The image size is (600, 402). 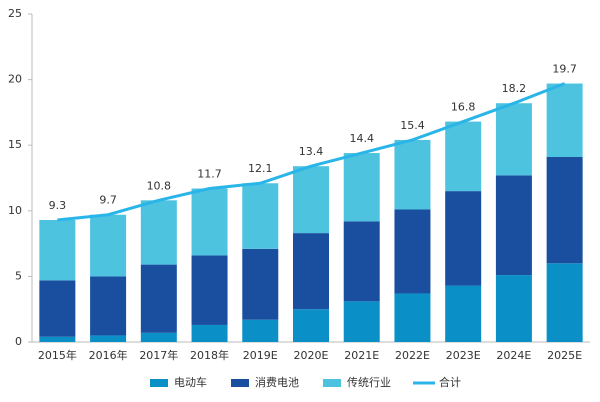 What do you see at coordinates (57, 355) in the screenshot?
I see `x-tick-label: 2015年` at bounding box center [57, 355].